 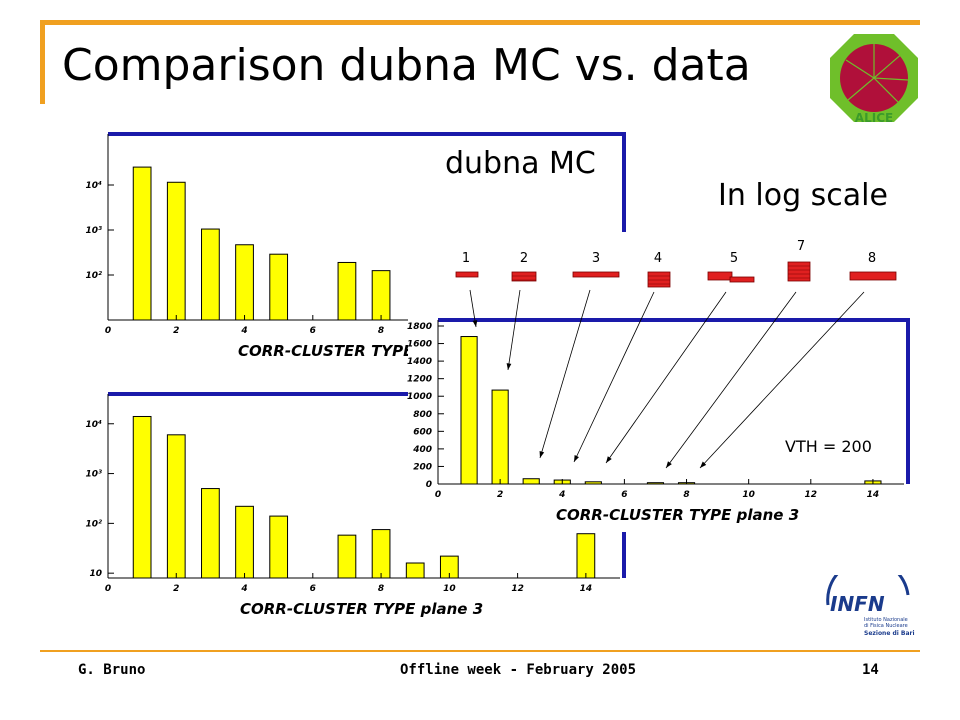 What do you see at coordinates (518, 670) in the screenshot?
I see `footer-event: Offline week - February 2005` at bounding box center [518, 670].